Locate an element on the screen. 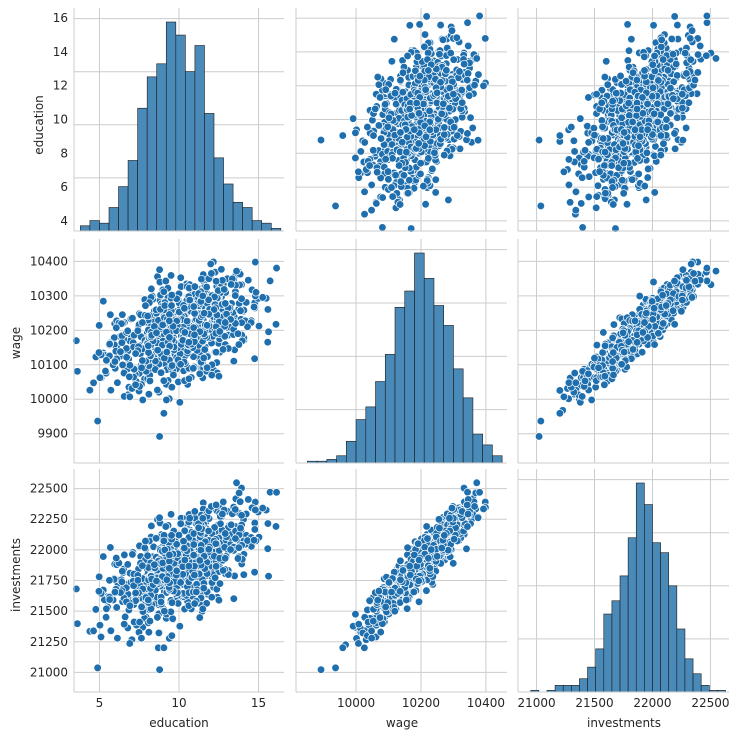  y-tick-label-investments: 21250 is located at coordinates (49, 642).